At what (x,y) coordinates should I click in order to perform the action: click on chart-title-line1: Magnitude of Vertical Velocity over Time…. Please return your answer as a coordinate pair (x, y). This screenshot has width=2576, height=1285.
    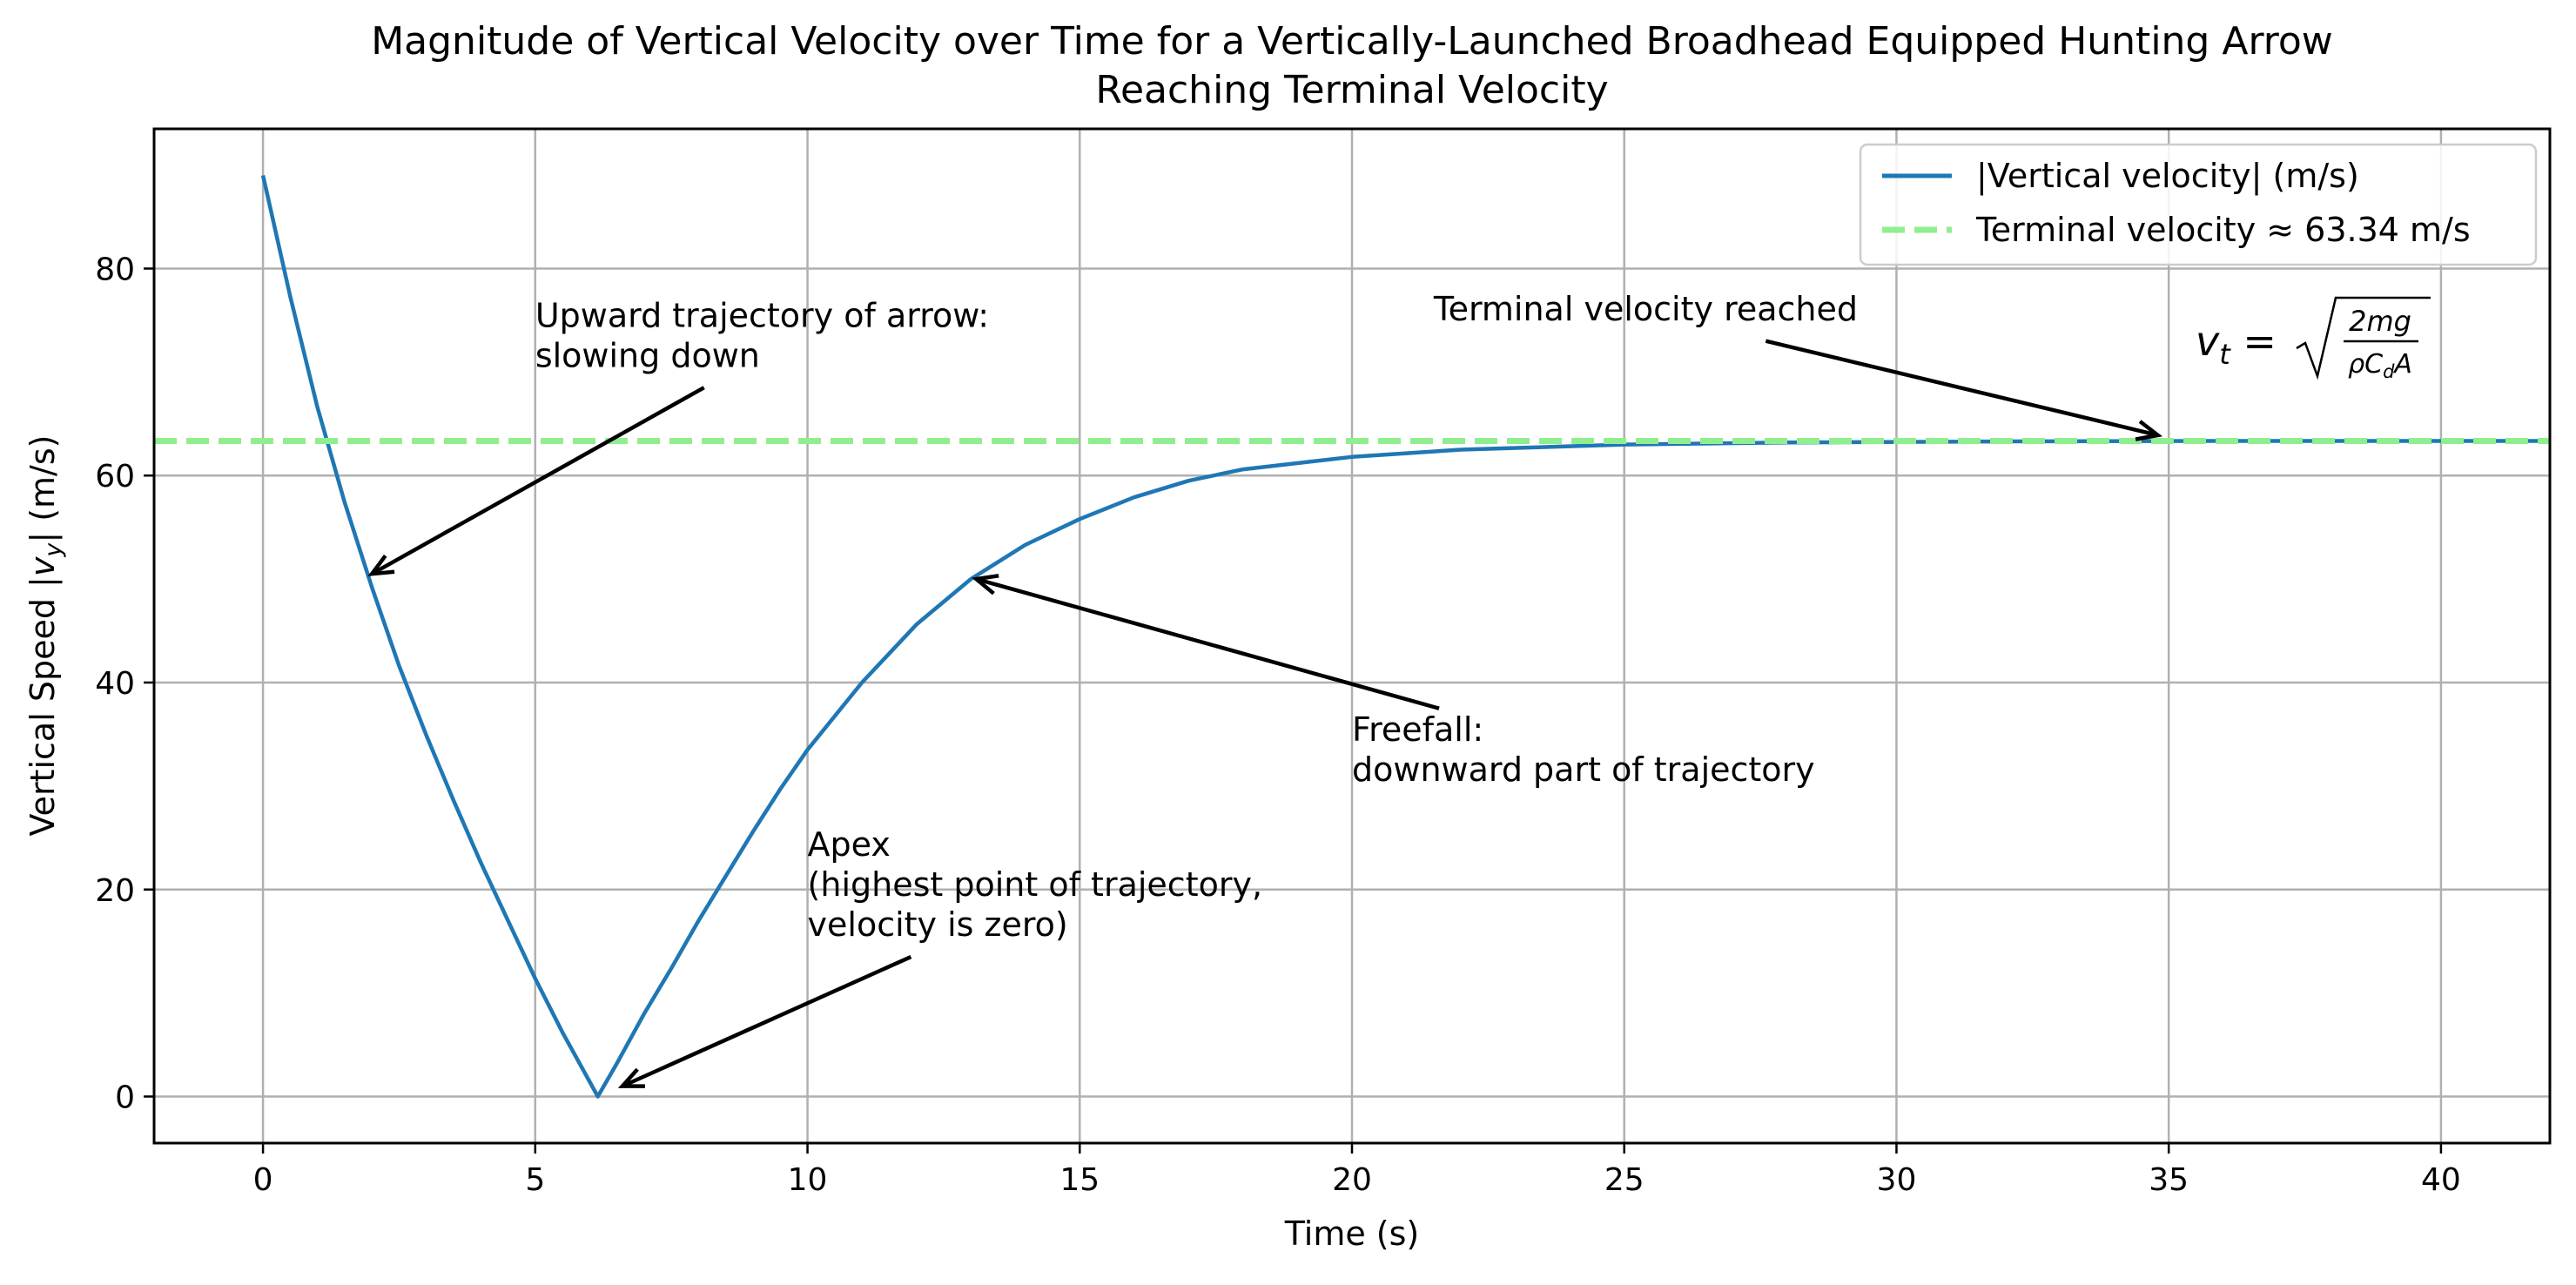
    Looking at the image, I should click on (1352, 41).